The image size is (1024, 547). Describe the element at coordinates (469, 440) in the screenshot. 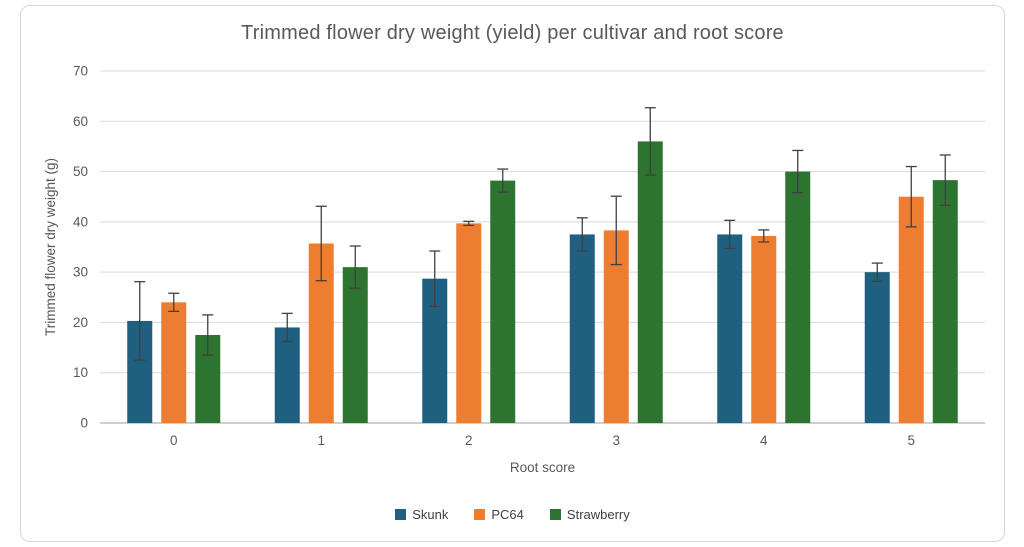

I see `x-tick-label-2: 2` at that location.